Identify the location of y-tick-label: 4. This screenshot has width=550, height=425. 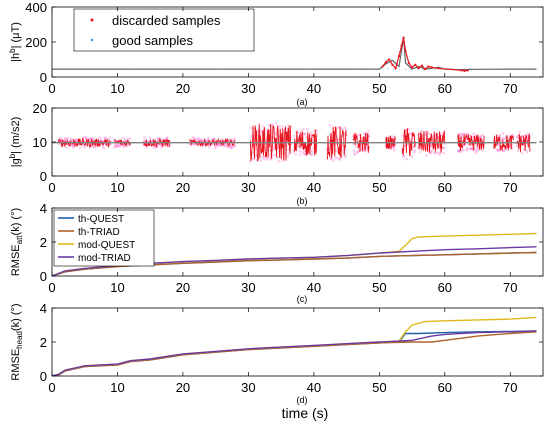
(43, 208).